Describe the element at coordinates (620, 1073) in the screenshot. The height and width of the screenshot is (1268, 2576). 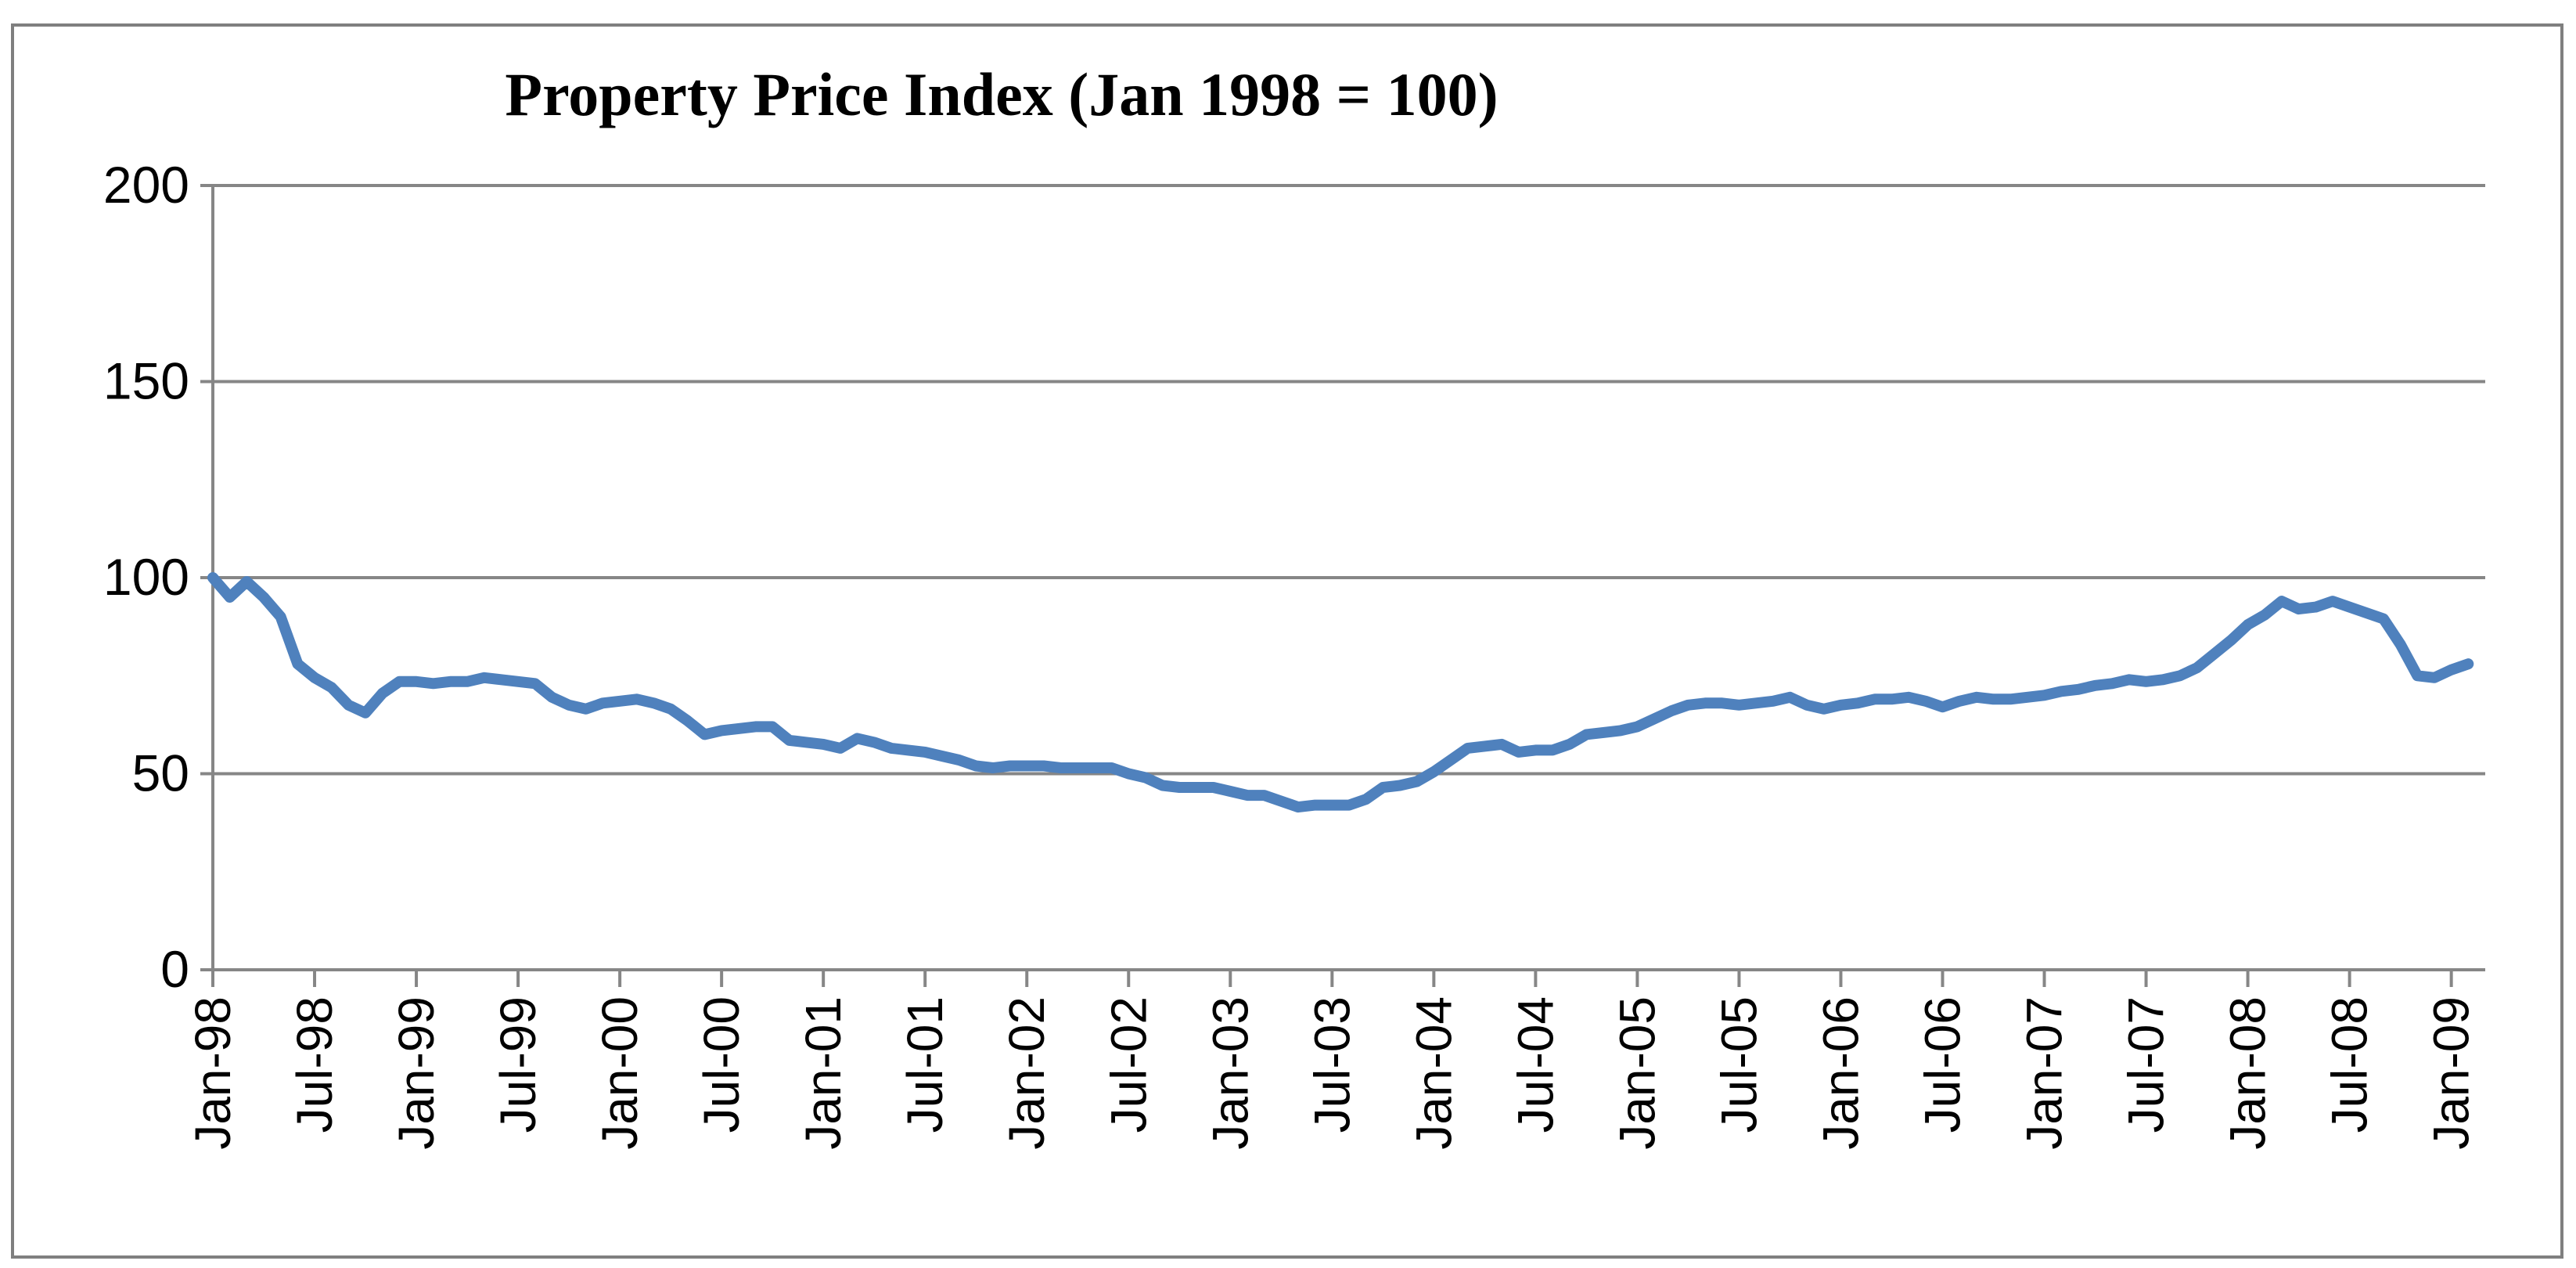
I see `x-tick-label: Jan-00` at that location.